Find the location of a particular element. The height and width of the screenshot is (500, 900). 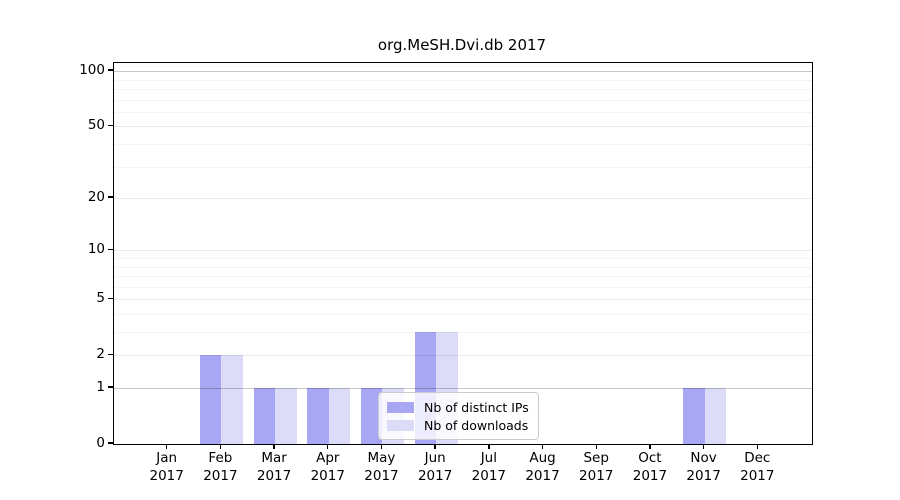

x-tick-mark-sep is located at coordinates (596, 446).